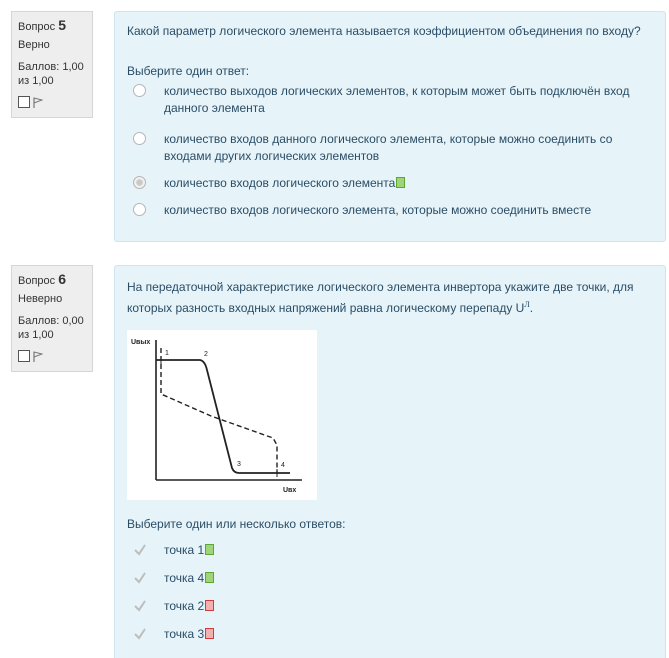  Describe the element at coordinates (409, 634) in the screenshot. I see `option-label: точка 3` at that location.